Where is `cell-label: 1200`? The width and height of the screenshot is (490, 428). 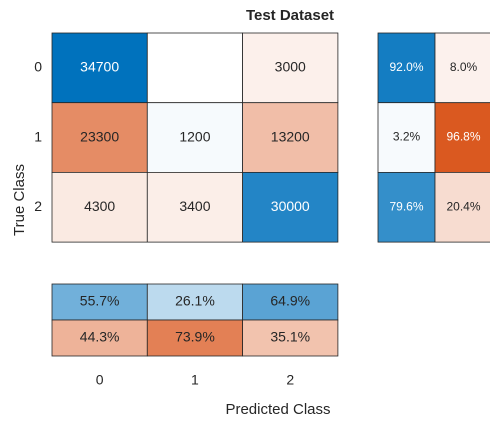
cell-label: 1200 is located at coordinates (194, 136).